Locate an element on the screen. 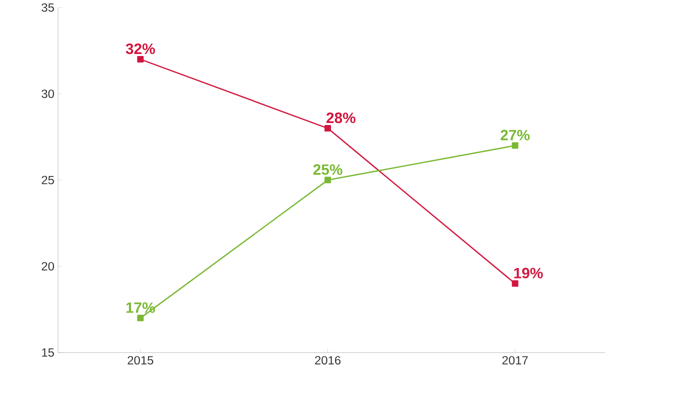 This screenshot has width=700, height=395. x-tick-label: 2017 is located at coordinates (515, 360).